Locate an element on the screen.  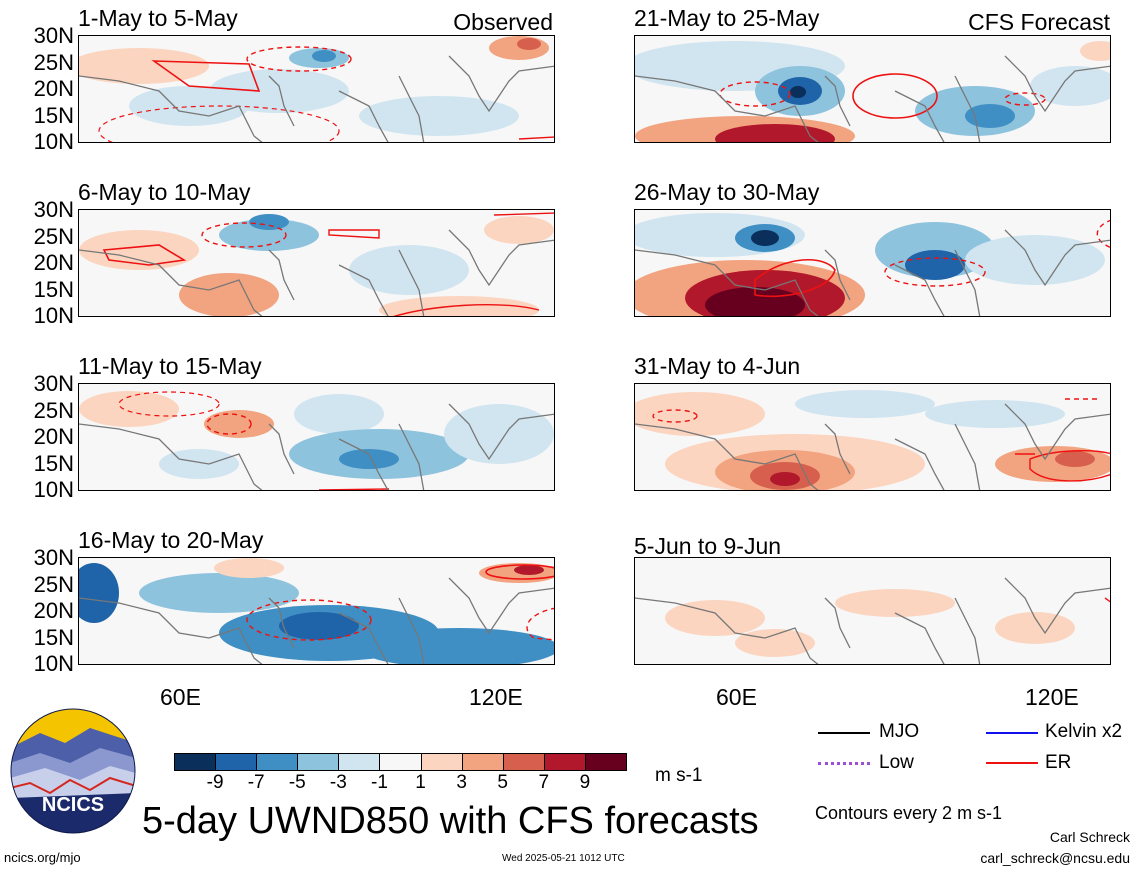
lon-label-60e-right: 60E is located at coordinates (736, 697).